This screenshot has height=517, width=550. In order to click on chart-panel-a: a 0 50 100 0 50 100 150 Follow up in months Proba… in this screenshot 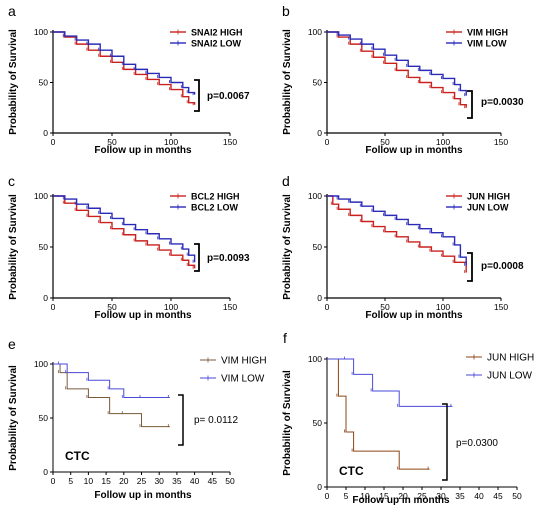, I will do `click(129, 79)`.